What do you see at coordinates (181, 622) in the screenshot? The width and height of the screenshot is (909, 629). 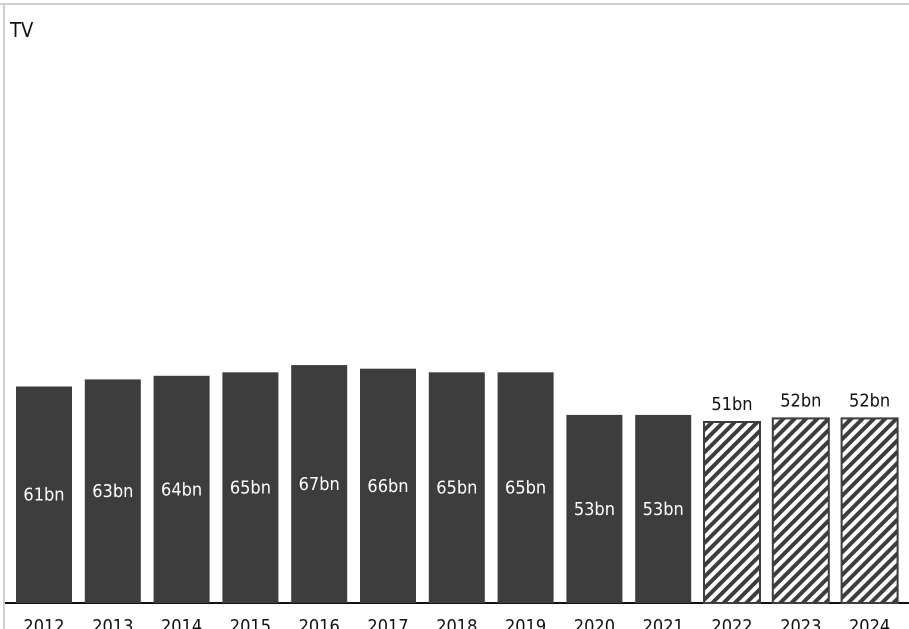 I see `x-tick-label: 2014` at bounding box center [181, 622].